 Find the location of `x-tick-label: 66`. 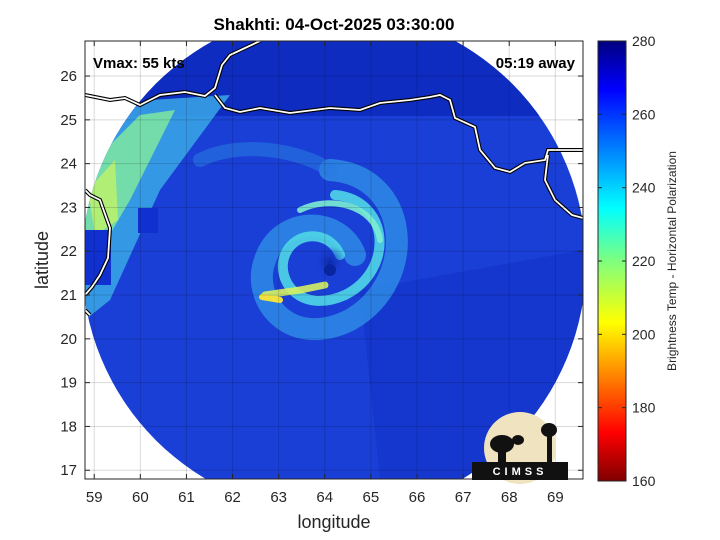

x-tick-label: 66 is located at coordinates (417, 497).